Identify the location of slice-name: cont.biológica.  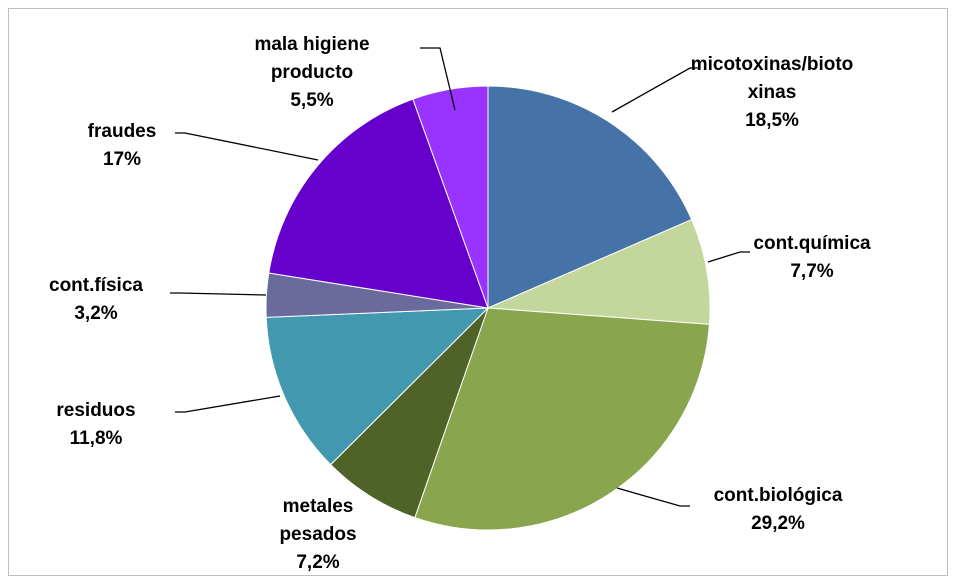
(778, 495).